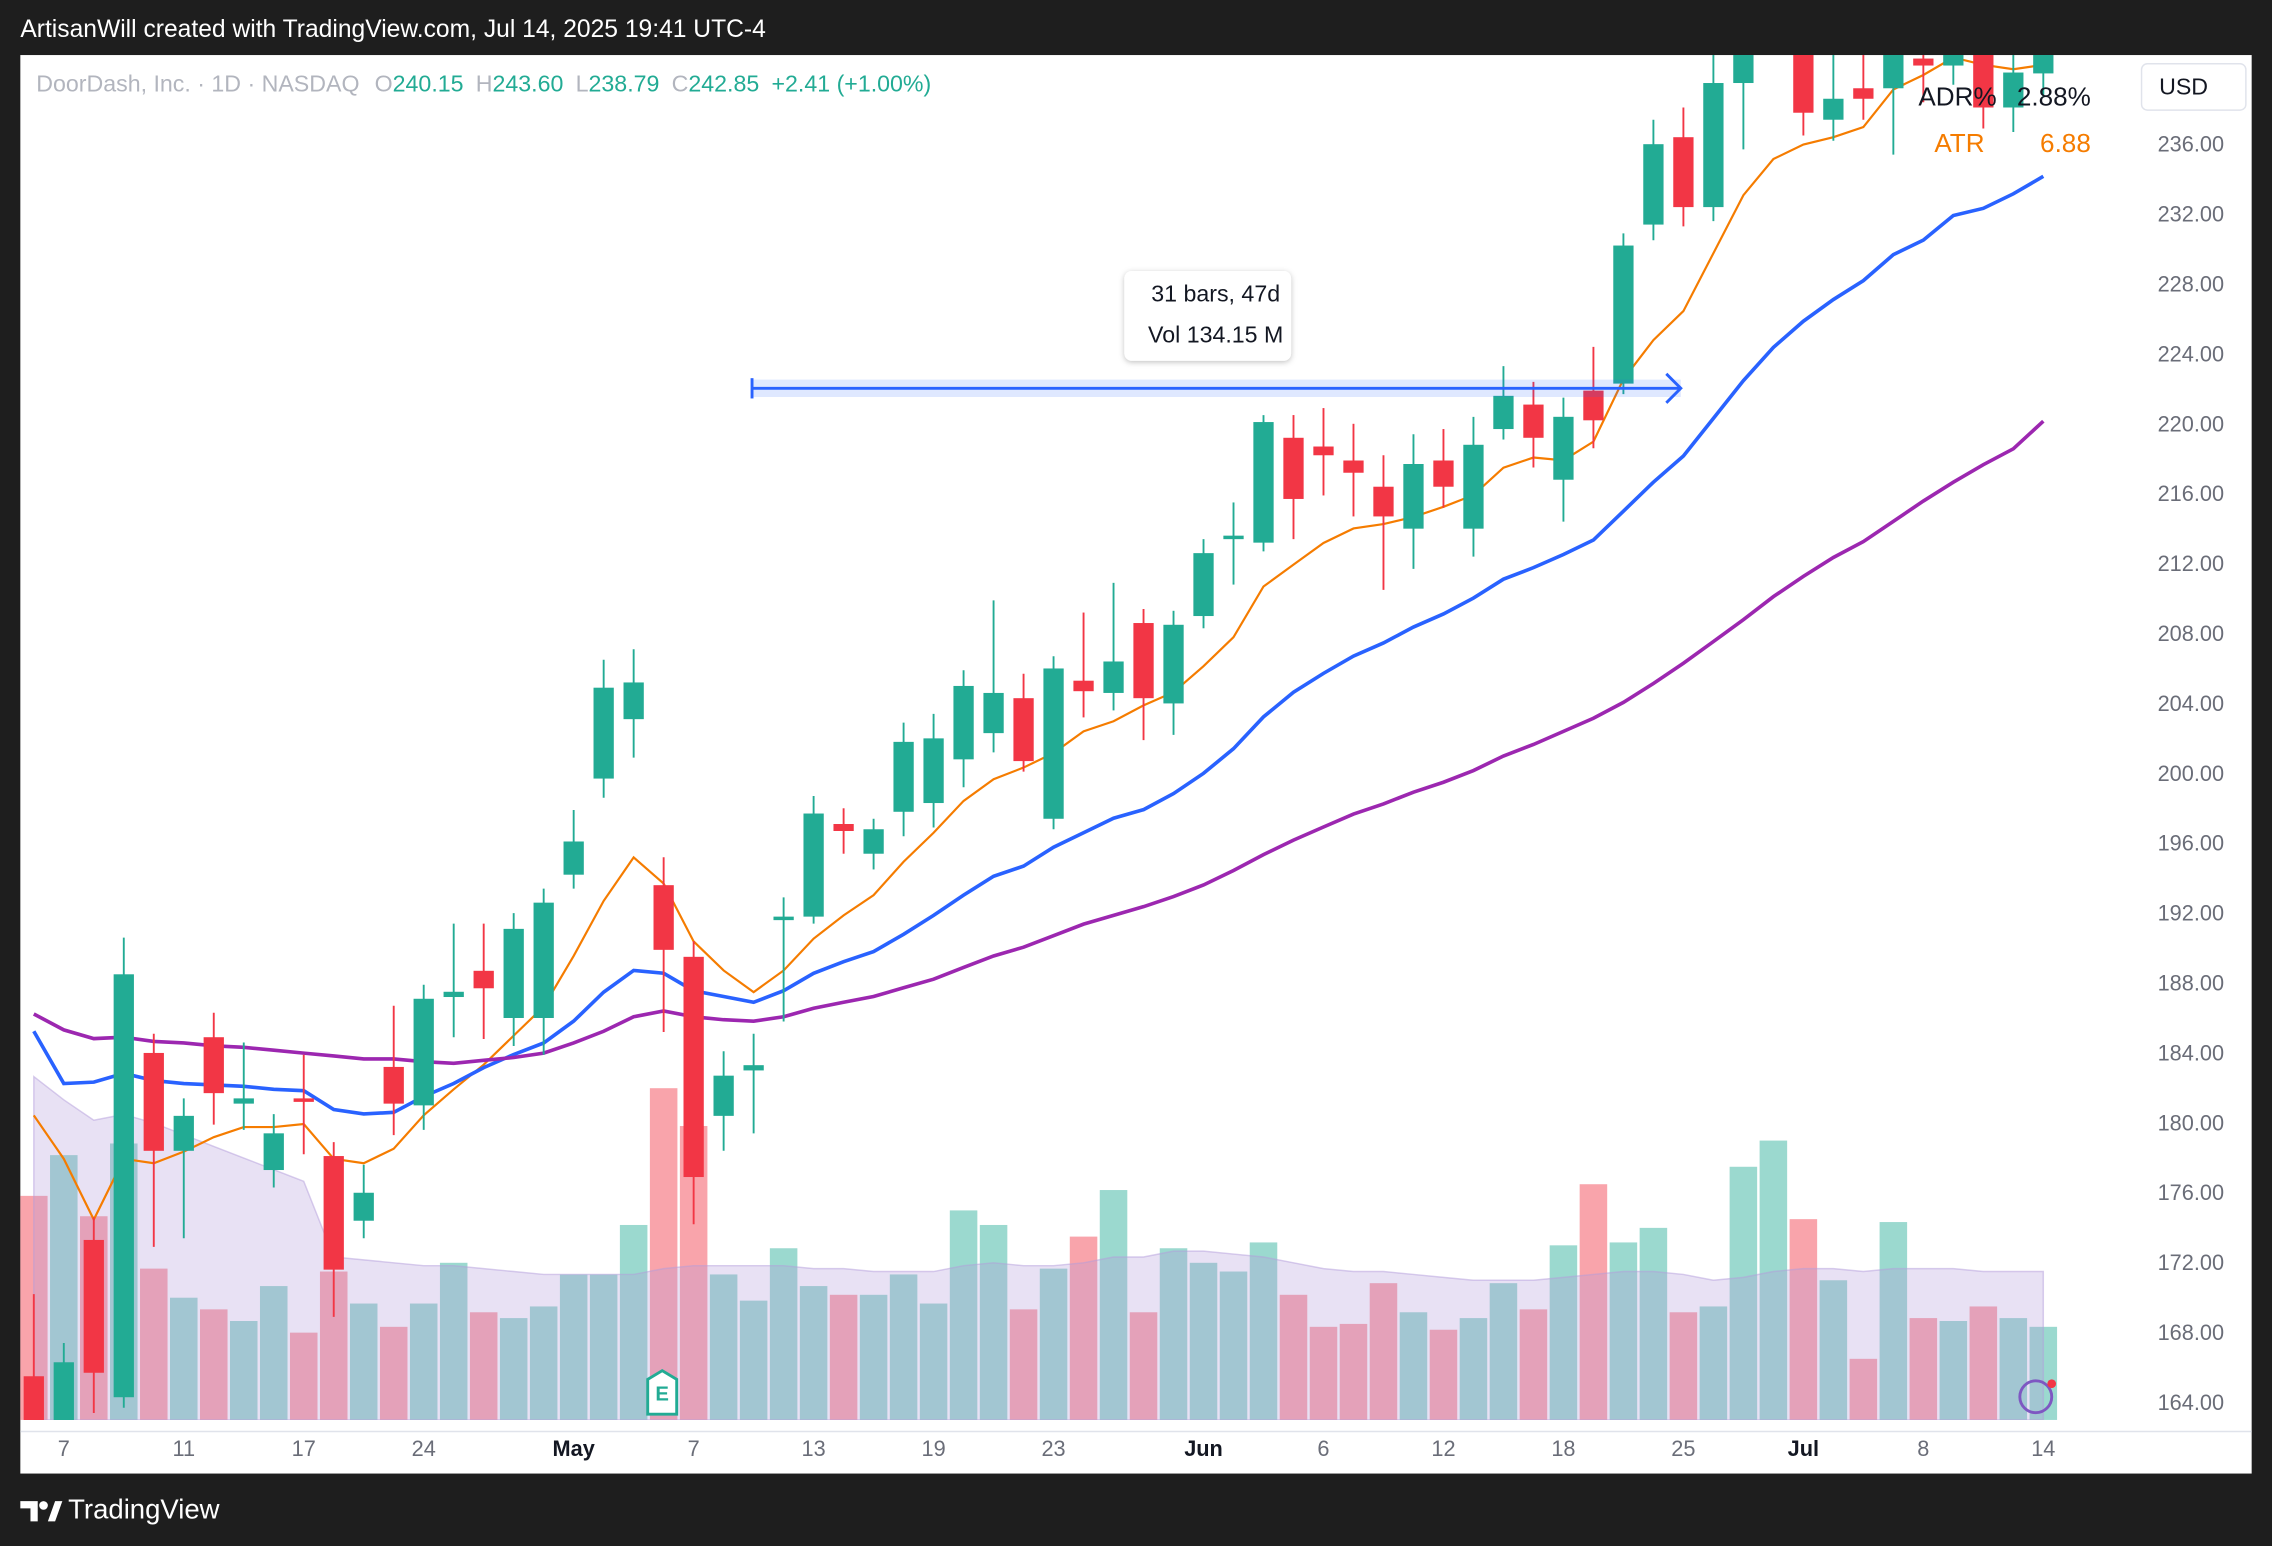 The image size is (2272, 1546). I want to click on x-tick-label: Jun, so click(1203, 1448).